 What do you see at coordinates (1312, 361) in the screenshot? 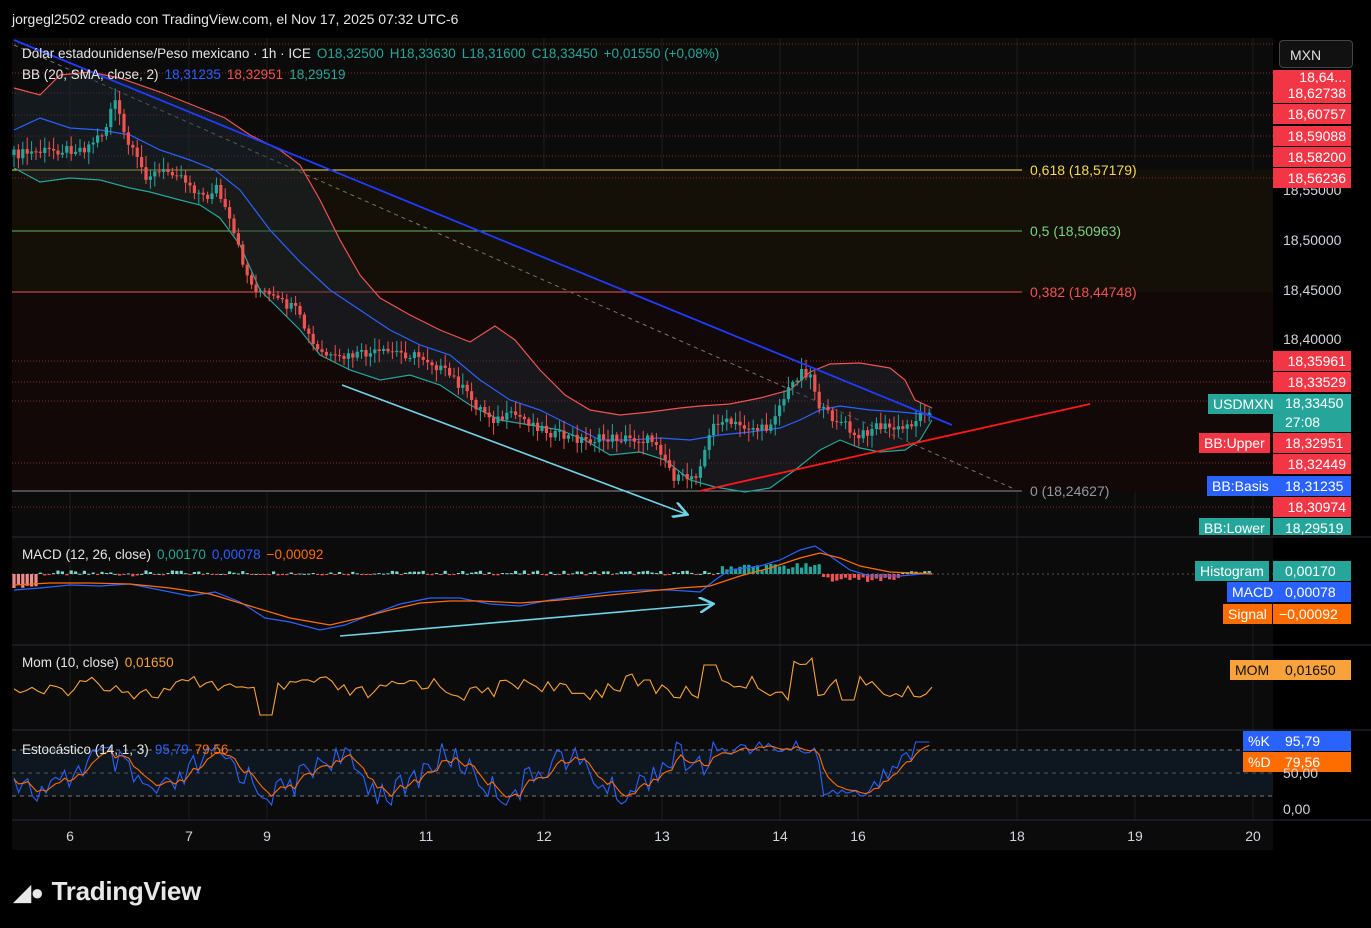
I see `price-label-red: 18,35961` at bounding box center [1312, 361].